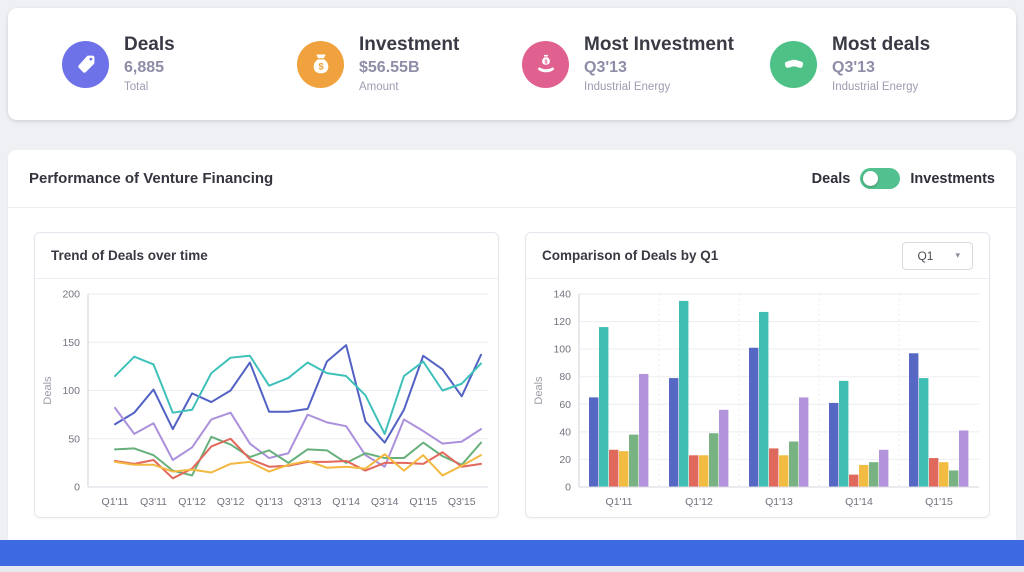 The image size is (1024, 572). I want to click on kpi-value: 6,885, so click(144, 68).